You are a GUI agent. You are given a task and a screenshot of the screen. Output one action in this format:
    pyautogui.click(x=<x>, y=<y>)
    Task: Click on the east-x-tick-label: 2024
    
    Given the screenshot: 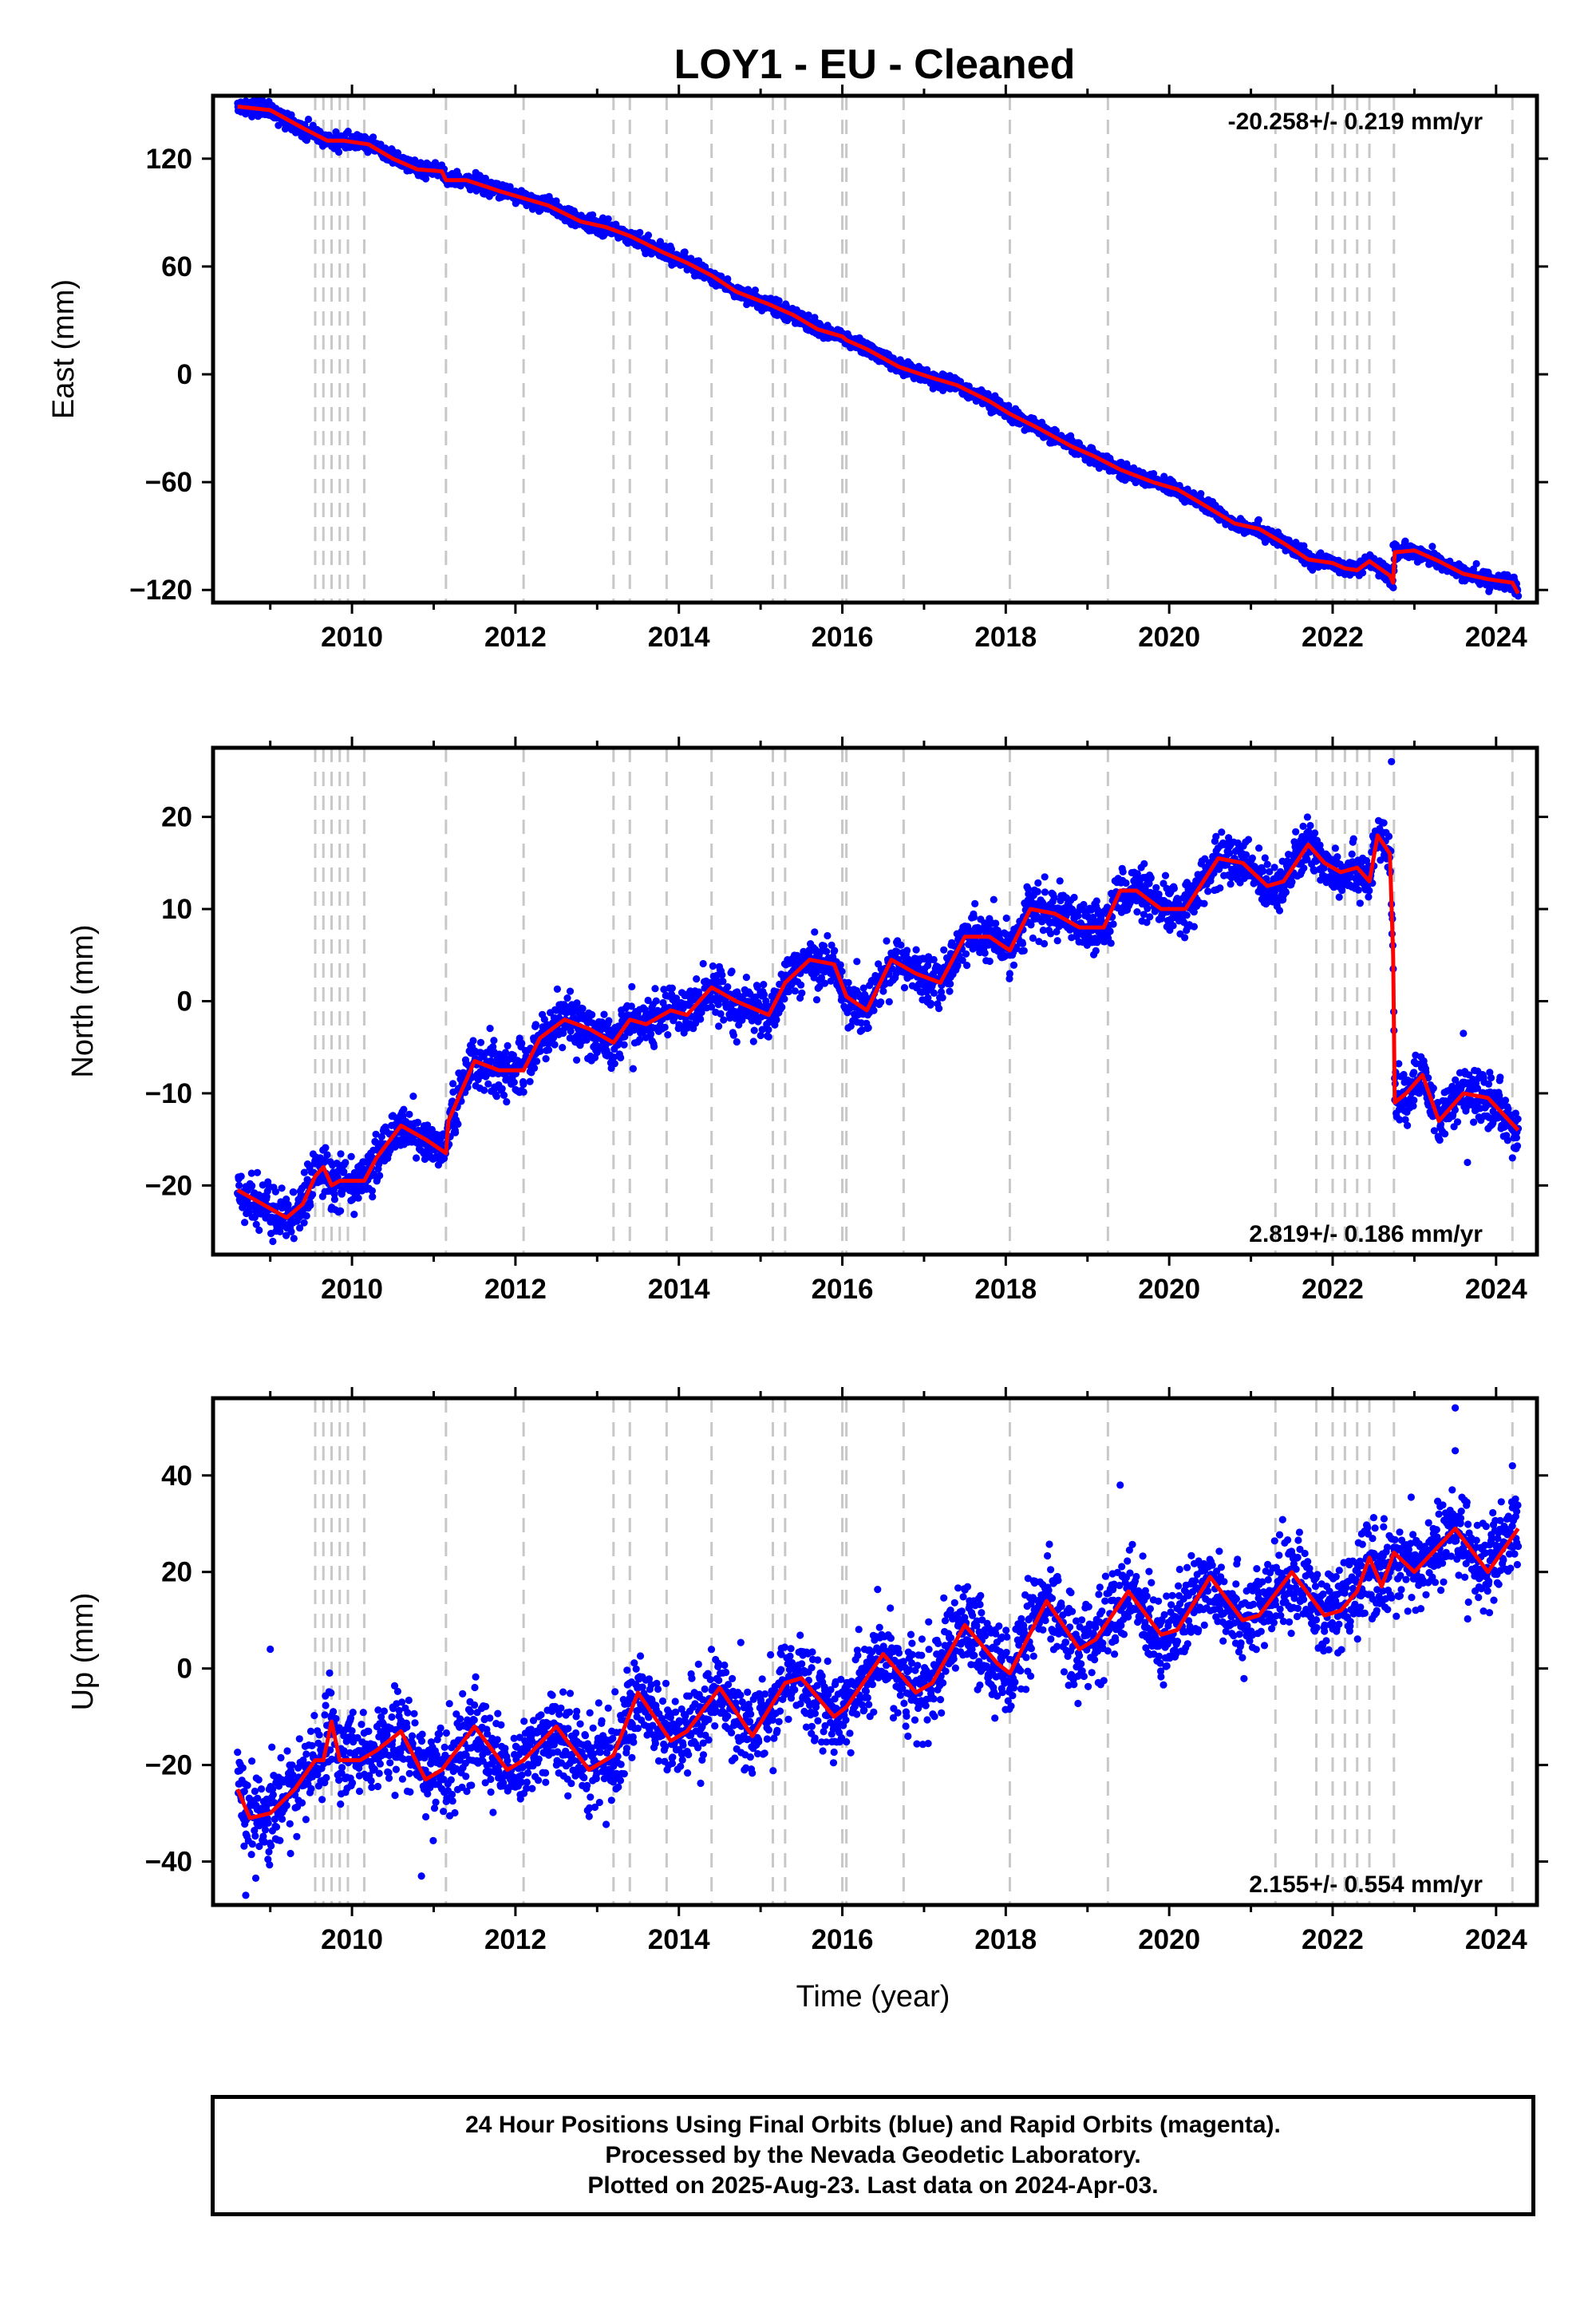 What is the action you would take?
    pyautogui.click(x=1496, y=637)
    